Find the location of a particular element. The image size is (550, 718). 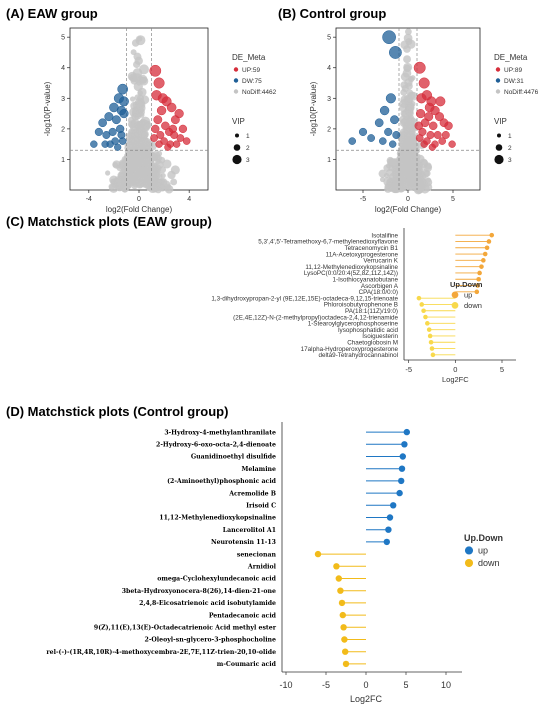

x-tick-label: -5 is located at coordinates (363, 199).